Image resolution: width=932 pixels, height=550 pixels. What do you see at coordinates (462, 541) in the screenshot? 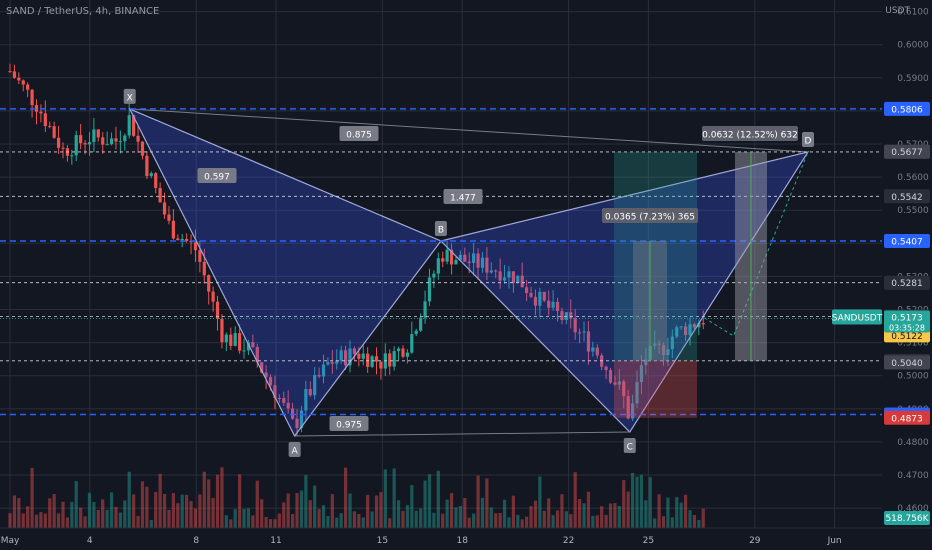
I see `time-tick-label: 18` at bounding box center [462, 541].